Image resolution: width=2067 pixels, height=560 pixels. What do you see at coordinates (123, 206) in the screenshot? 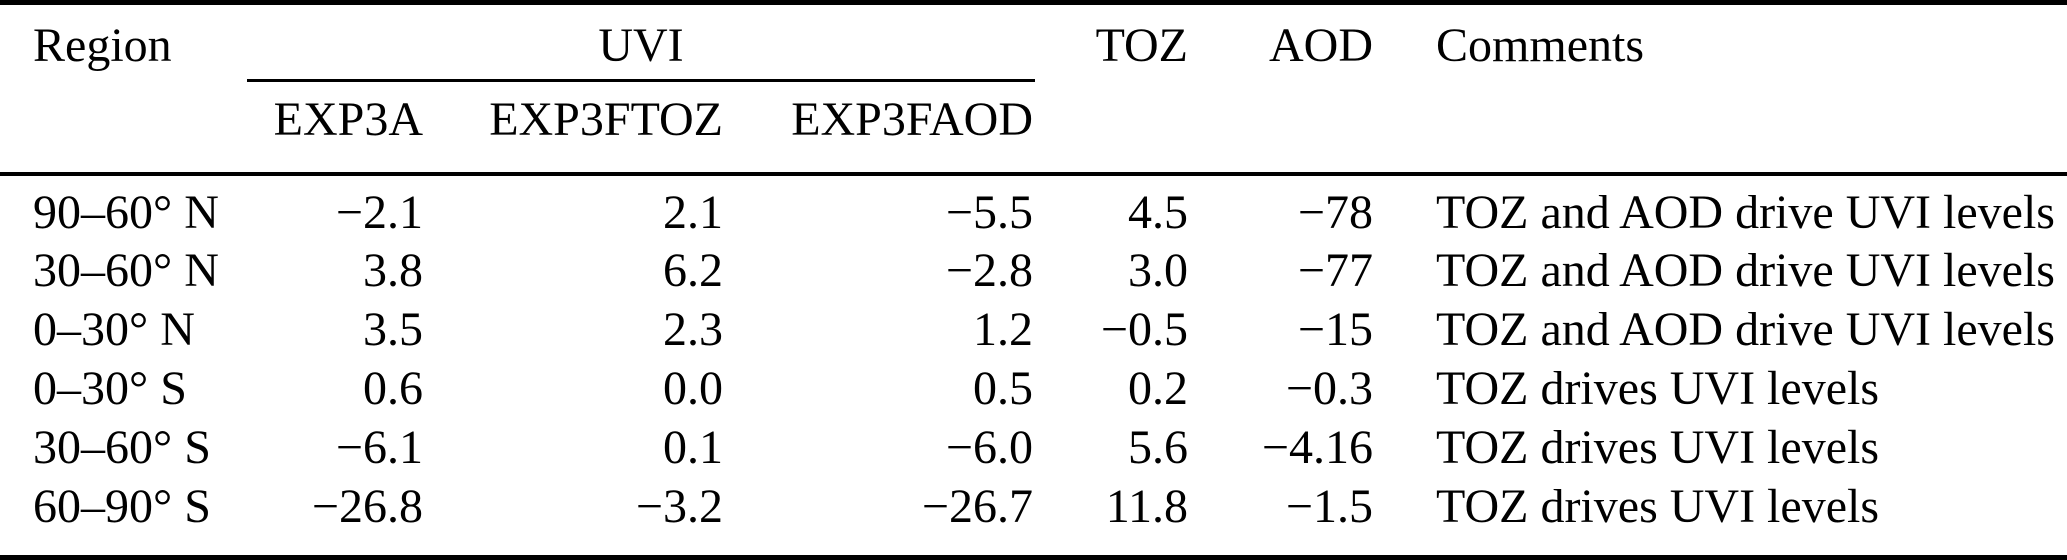
I see `cell-region: 90–60° N` at bounding box center [123, 206].